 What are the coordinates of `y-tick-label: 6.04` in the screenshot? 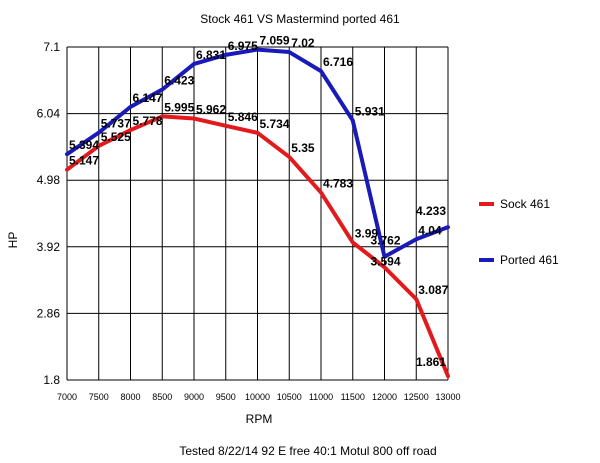 It's located at (49, 114).